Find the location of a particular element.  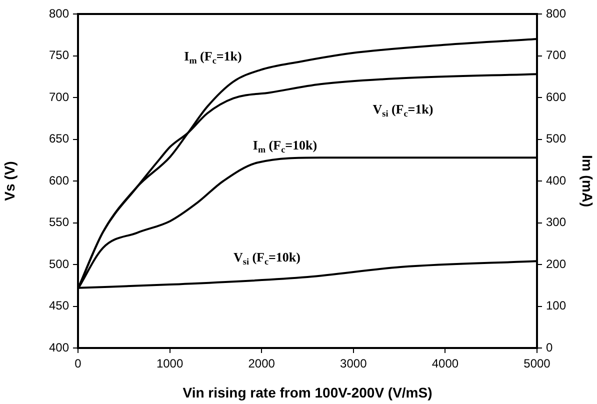

y-axis-title: Vs (V) is located at coordinates (9, 181).